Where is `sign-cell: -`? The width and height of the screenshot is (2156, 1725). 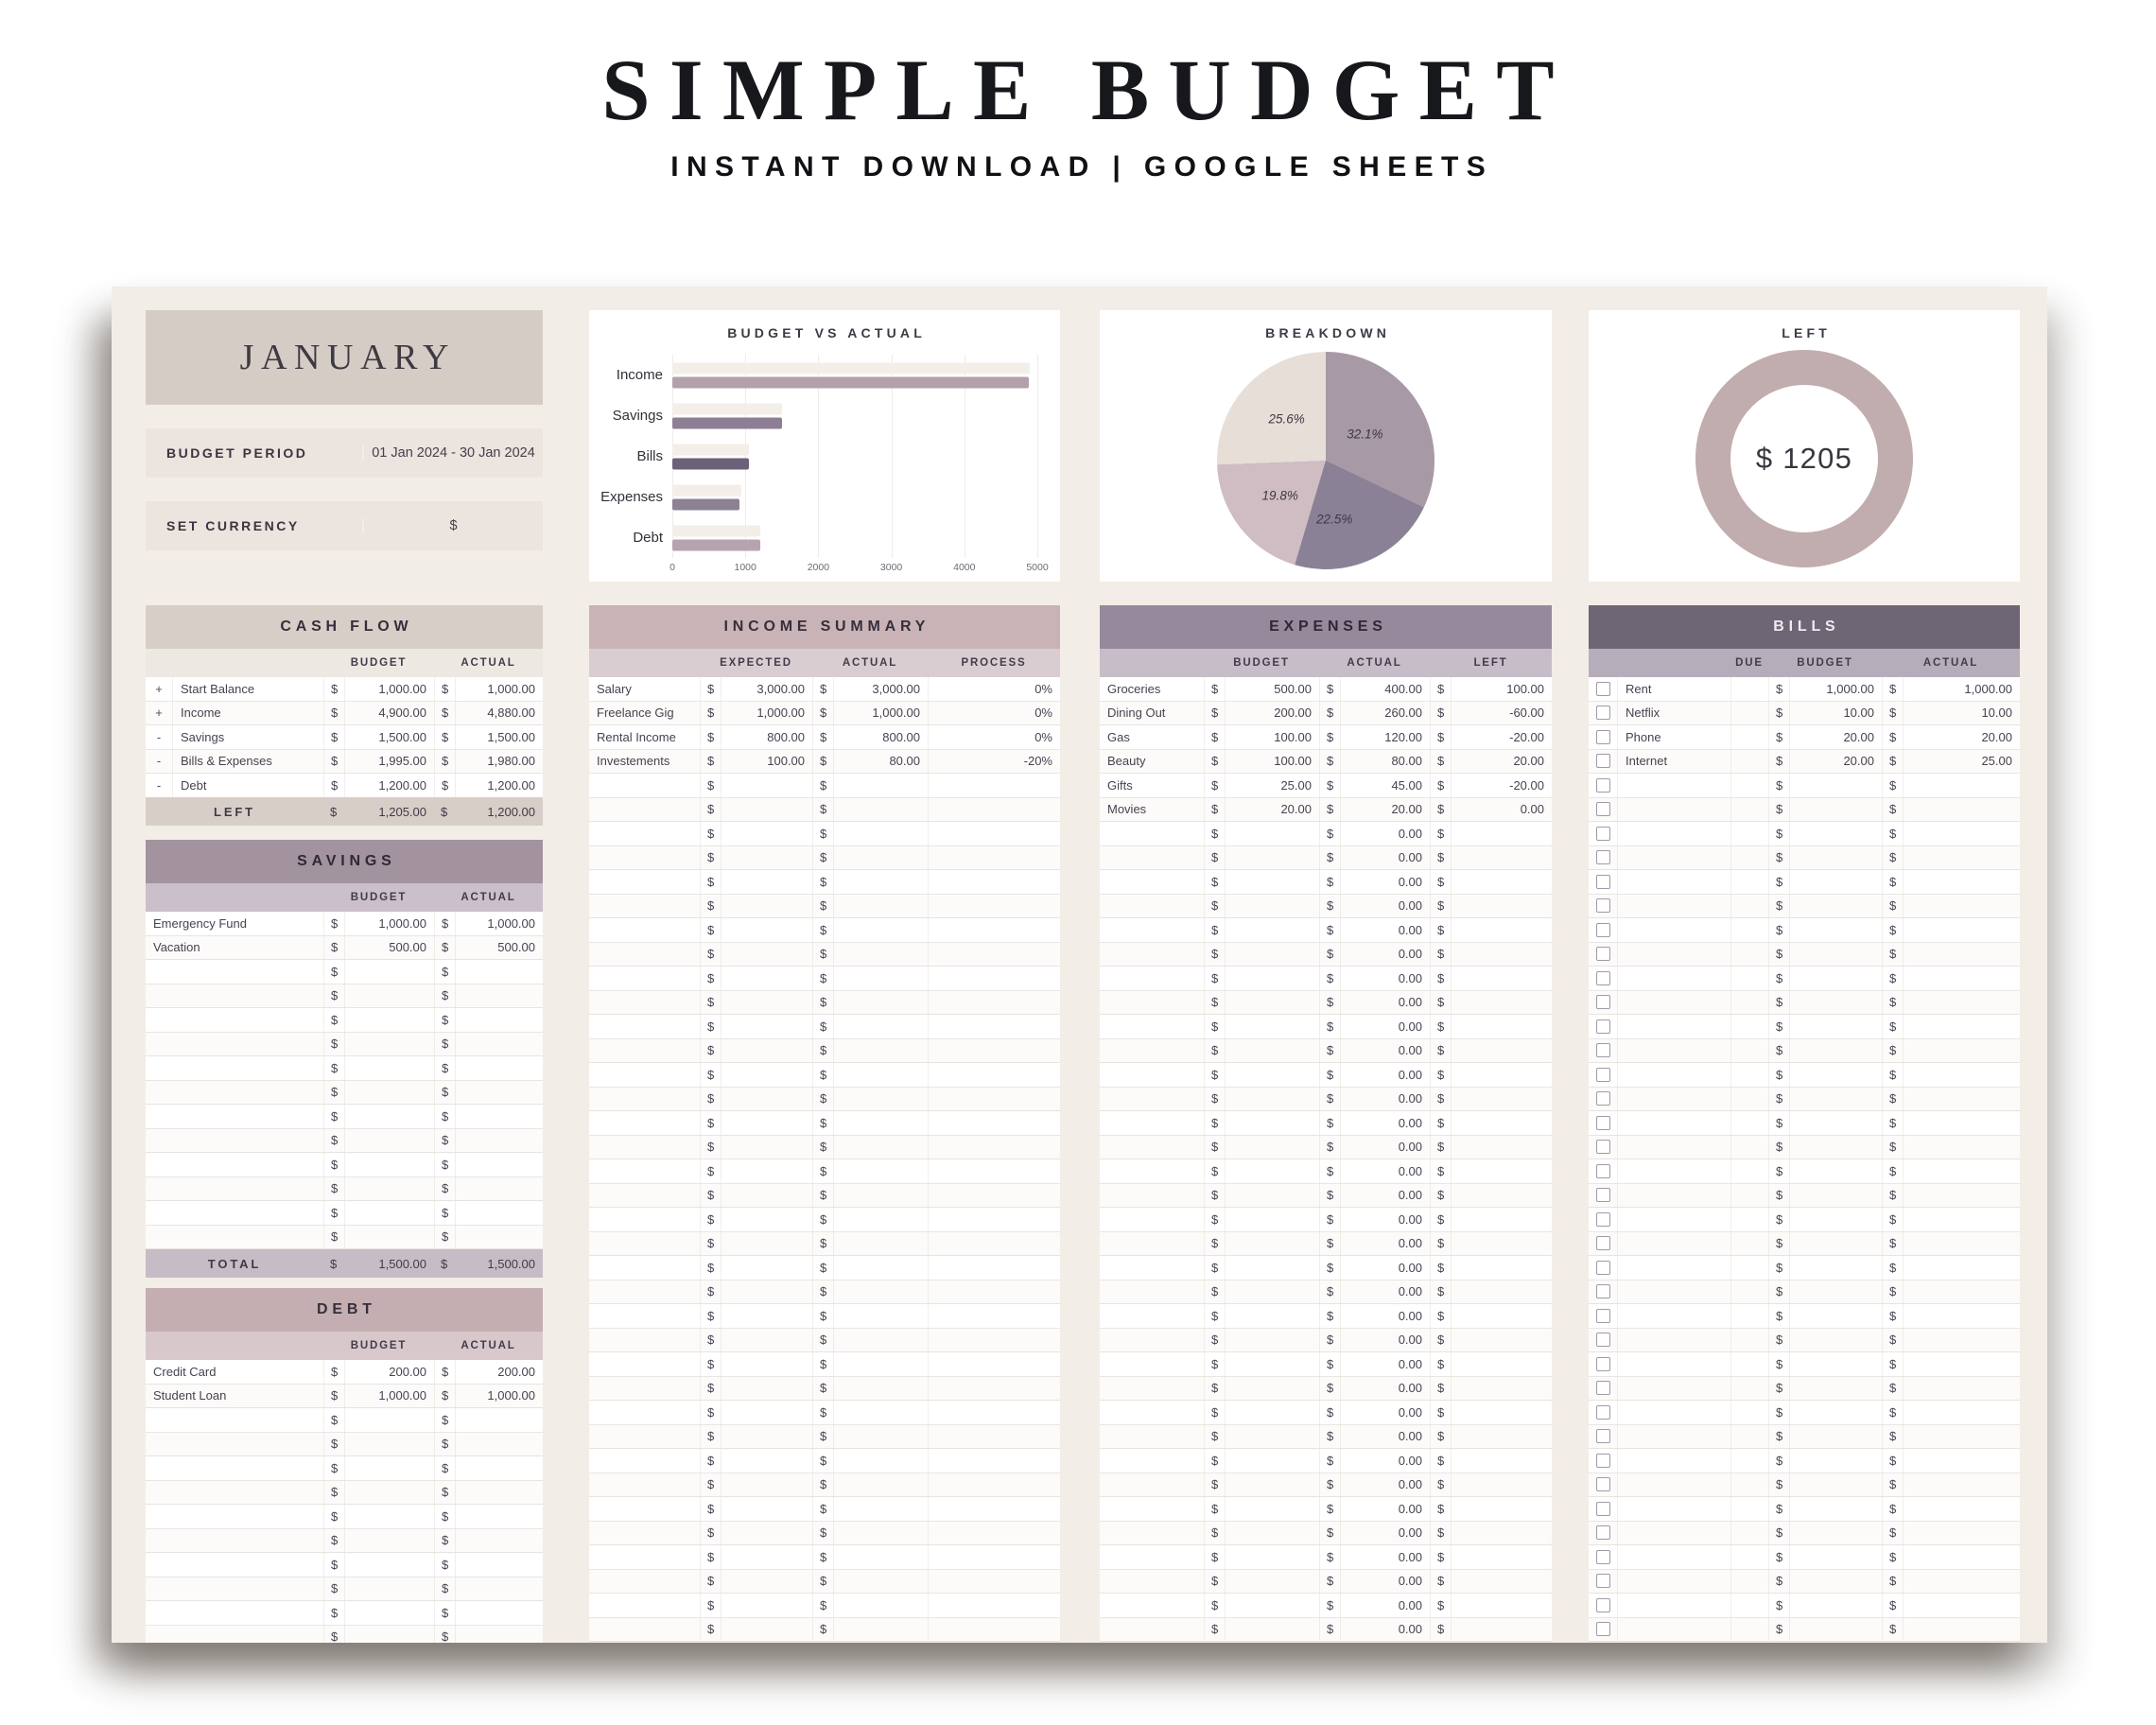 sign-cell: - is located at coordinates (159, 785).